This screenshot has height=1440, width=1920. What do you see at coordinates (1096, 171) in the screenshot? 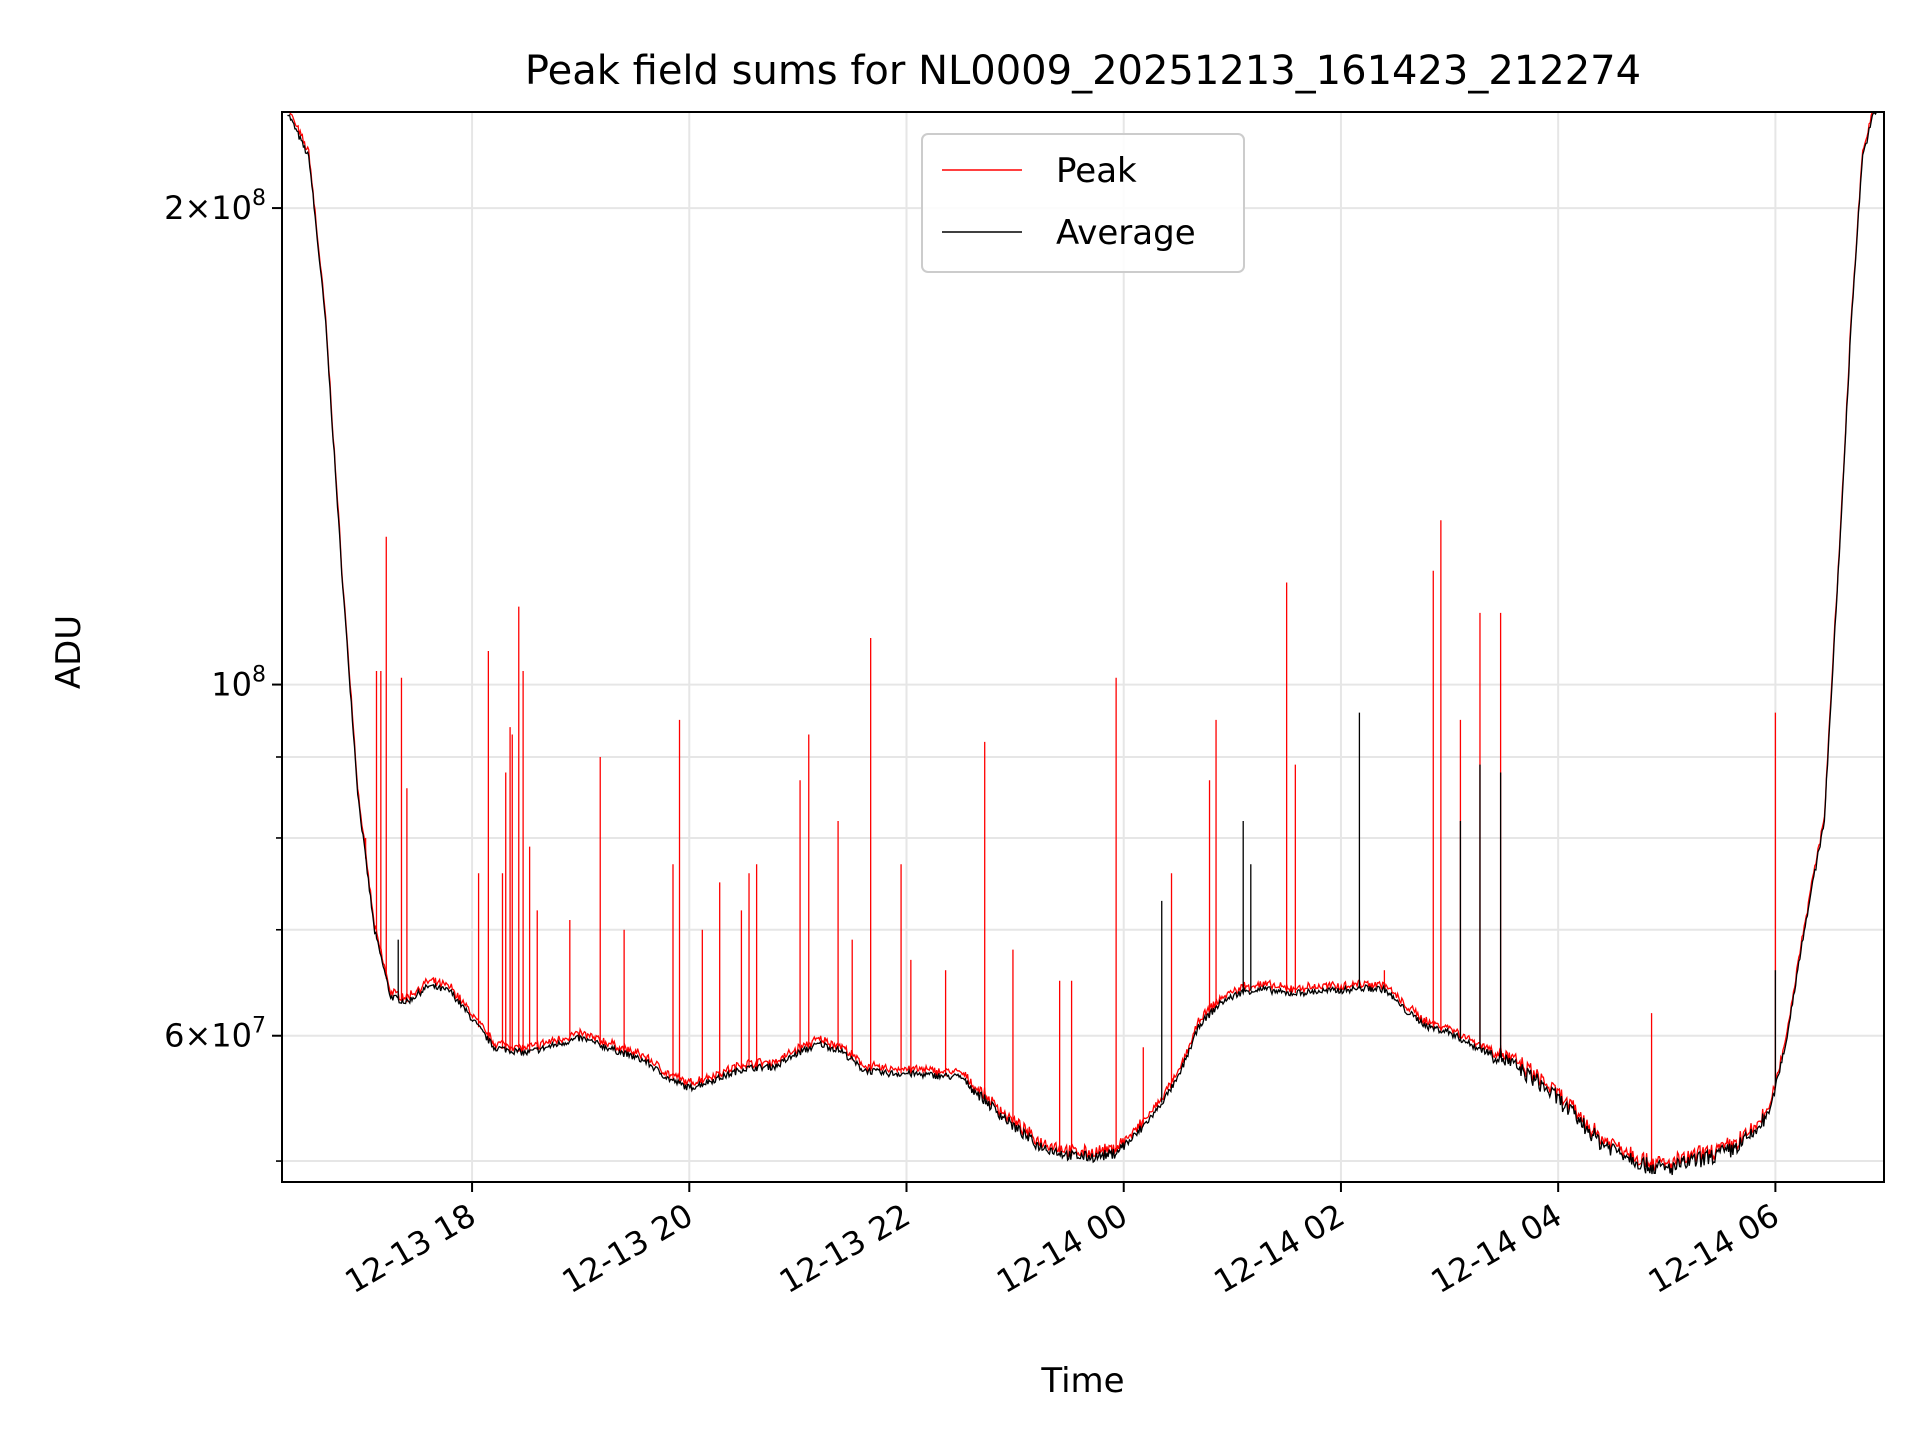
I see `legend-label-peak: Peak` at bounding box center [1096, 171].